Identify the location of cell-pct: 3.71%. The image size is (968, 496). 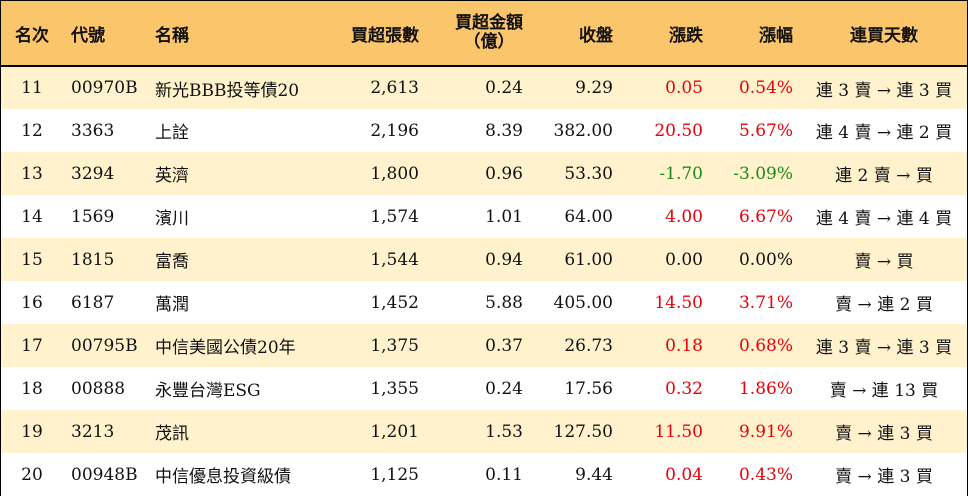
(765, 302).